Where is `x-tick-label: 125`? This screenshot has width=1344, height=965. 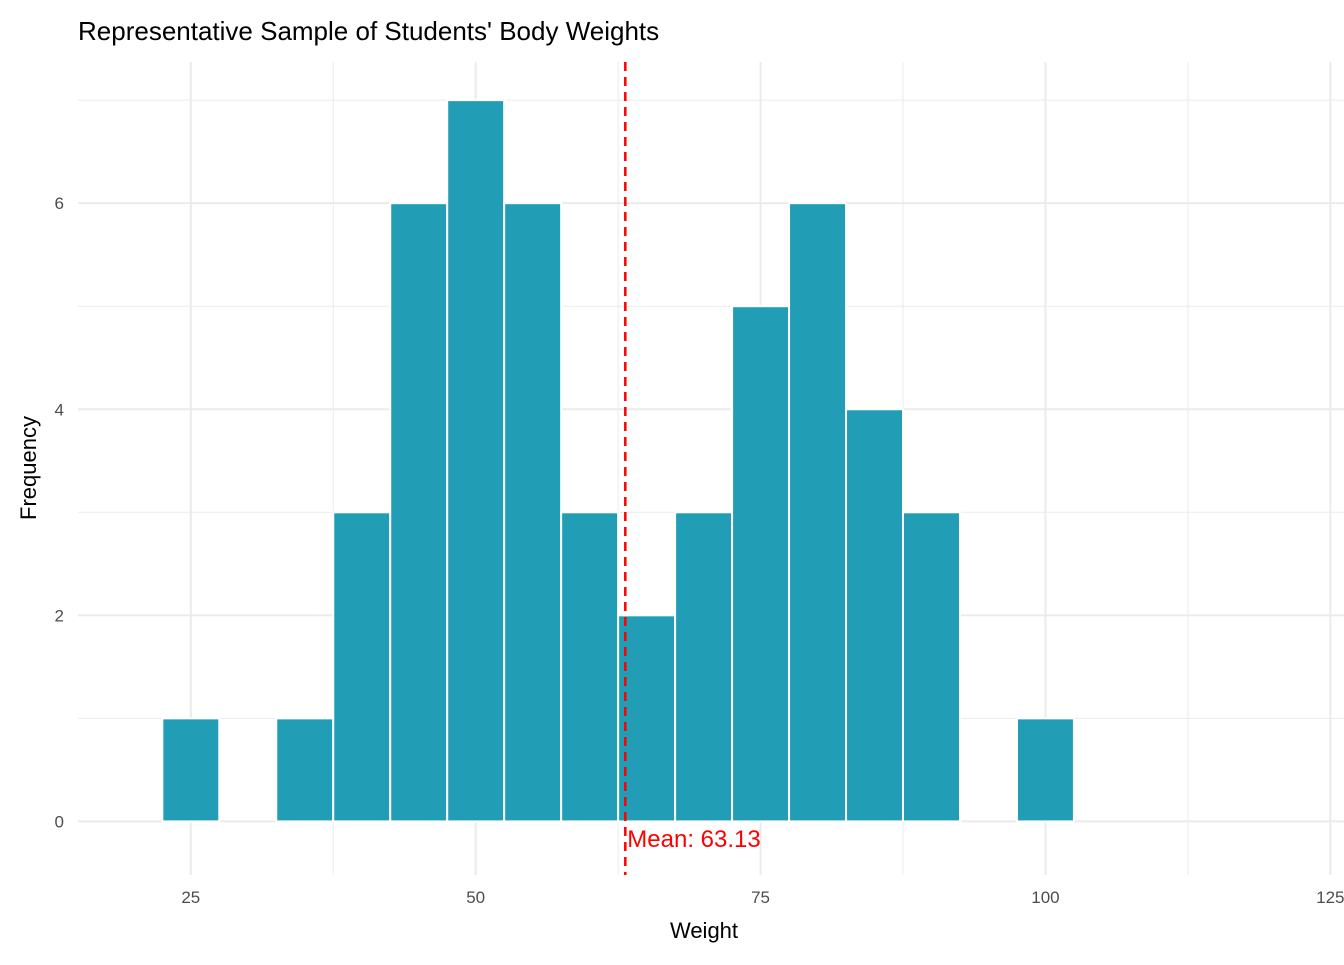 x-tick-label: 125 is located at coordinates (1330, 897).